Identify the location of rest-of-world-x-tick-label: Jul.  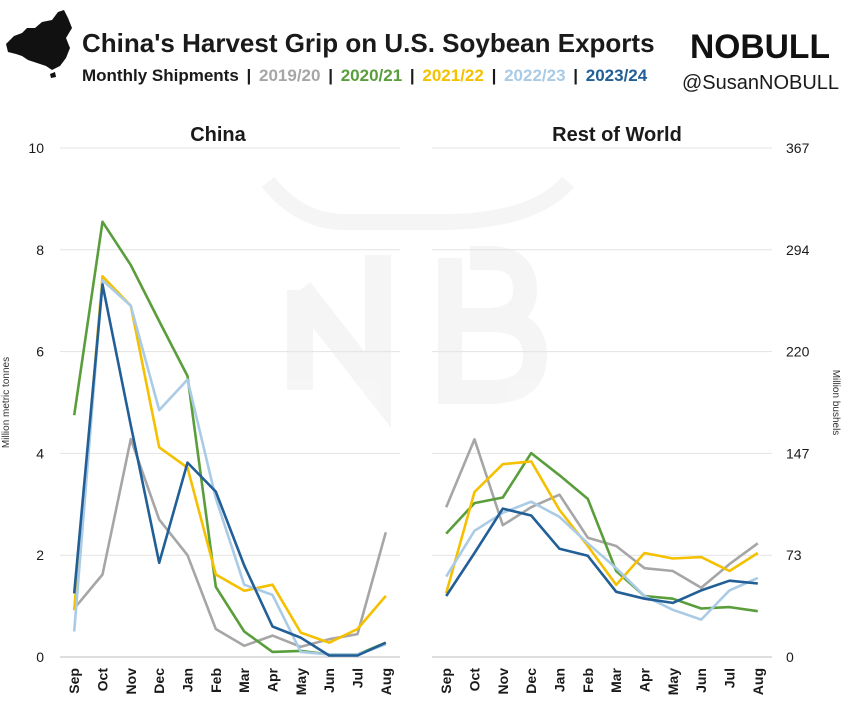
(730, 678).